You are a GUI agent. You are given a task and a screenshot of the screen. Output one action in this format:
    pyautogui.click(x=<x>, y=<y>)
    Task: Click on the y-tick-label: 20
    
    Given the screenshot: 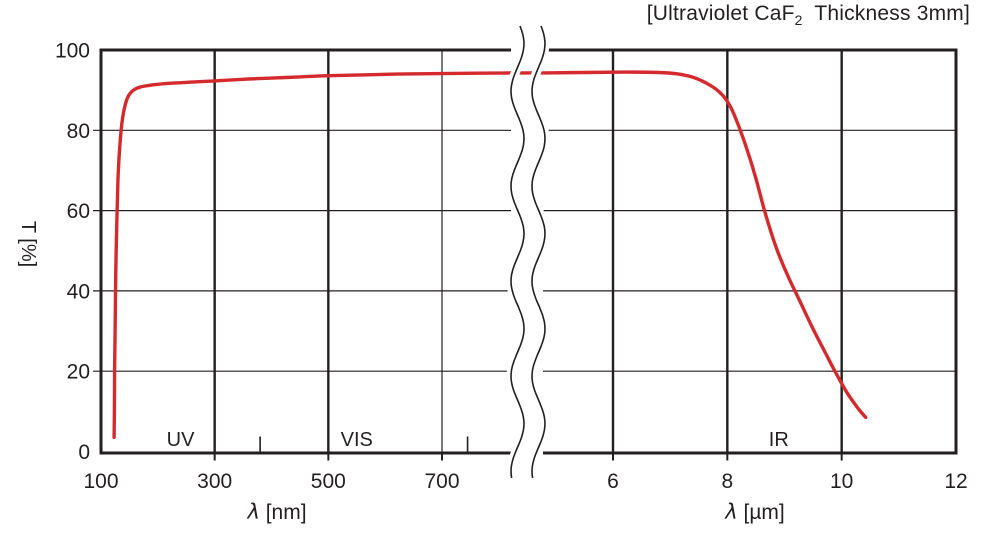 What is the action you would take?
    pyautogui.click(x=78, y=372)
    